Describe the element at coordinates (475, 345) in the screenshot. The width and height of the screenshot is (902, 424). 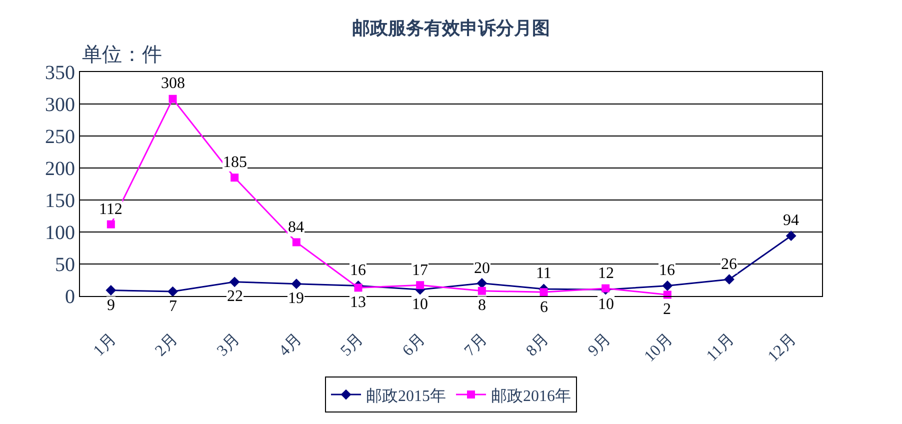
I see `x-tick-label: 7月` at that location.